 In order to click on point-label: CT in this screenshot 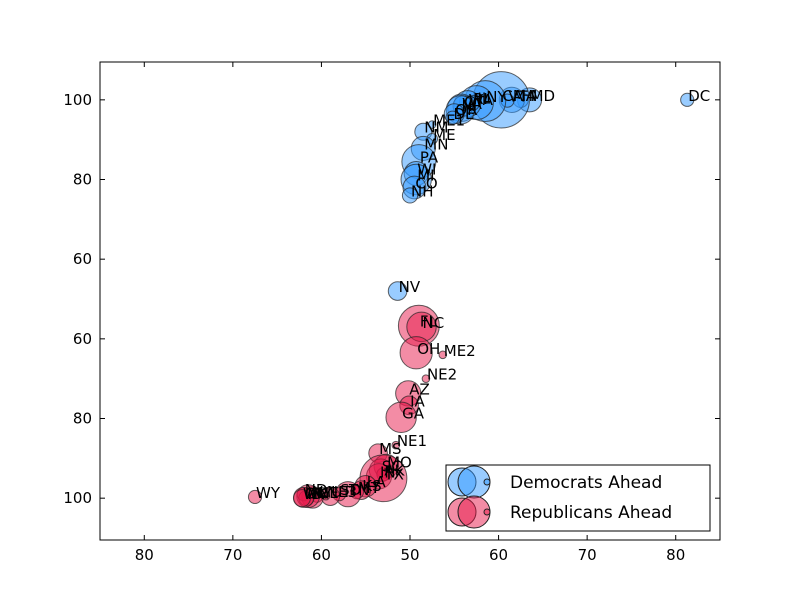, I will do `click(474, 102)`.